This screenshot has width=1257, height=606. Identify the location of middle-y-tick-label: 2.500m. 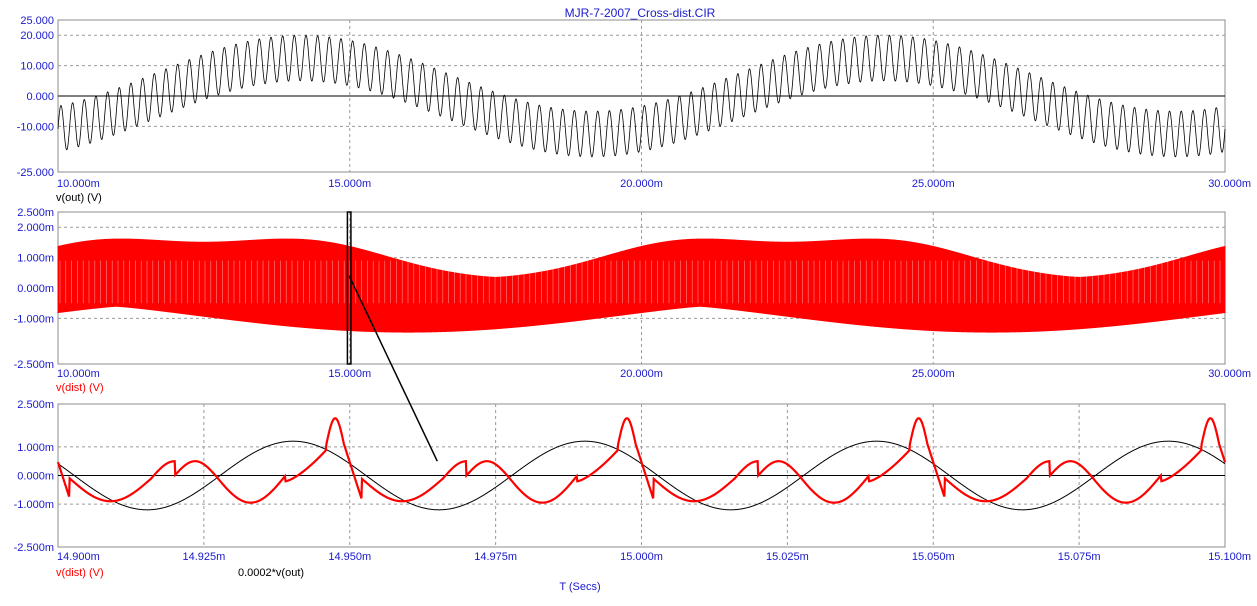
(35, 213).